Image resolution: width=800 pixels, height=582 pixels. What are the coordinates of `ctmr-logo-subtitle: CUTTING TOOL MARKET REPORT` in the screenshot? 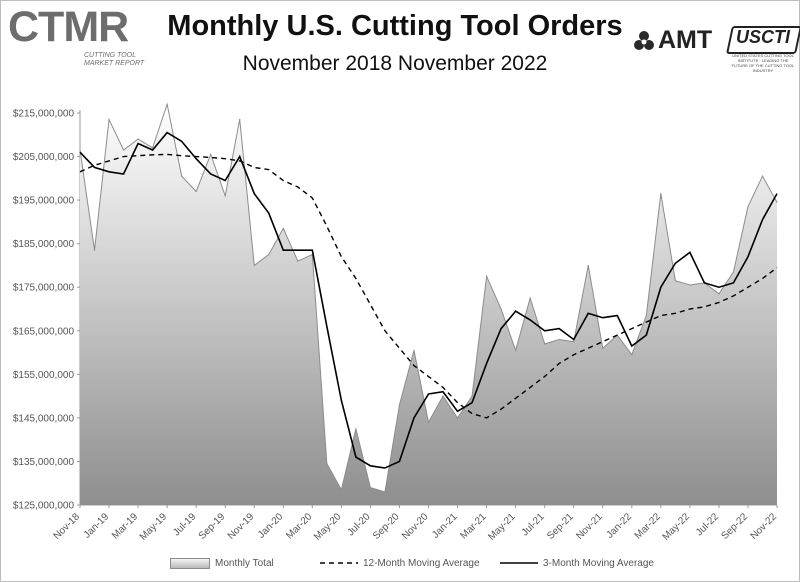 It's located at (114, 59).